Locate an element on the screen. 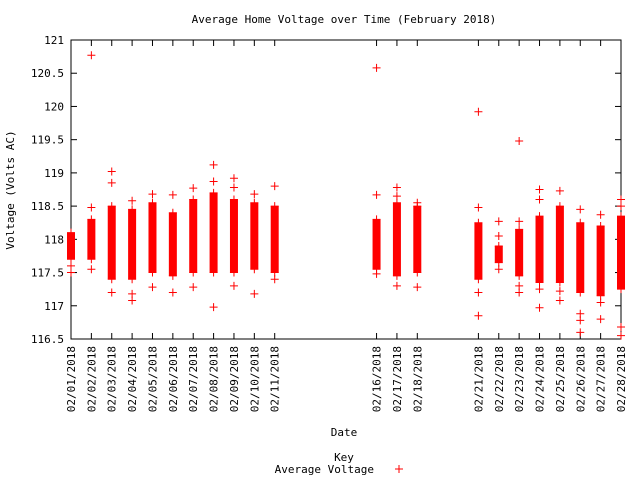  voltage-band-02/08/2018 is located at coordinates (213, 232).